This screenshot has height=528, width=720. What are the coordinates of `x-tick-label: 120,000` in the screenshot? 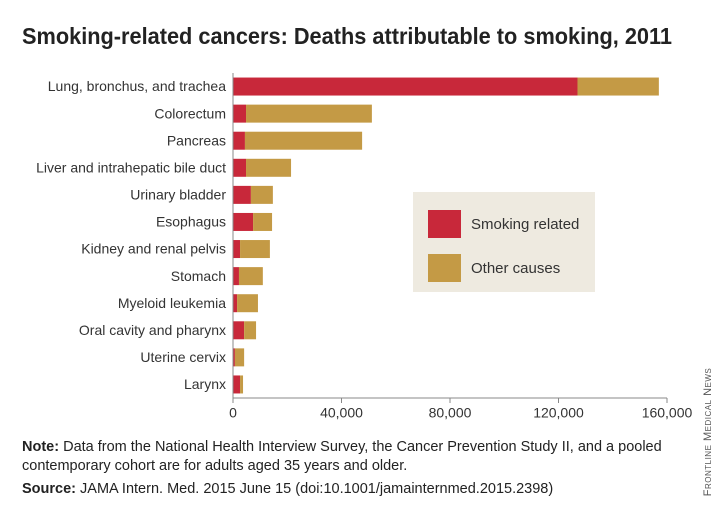 It's located at (558, 413).